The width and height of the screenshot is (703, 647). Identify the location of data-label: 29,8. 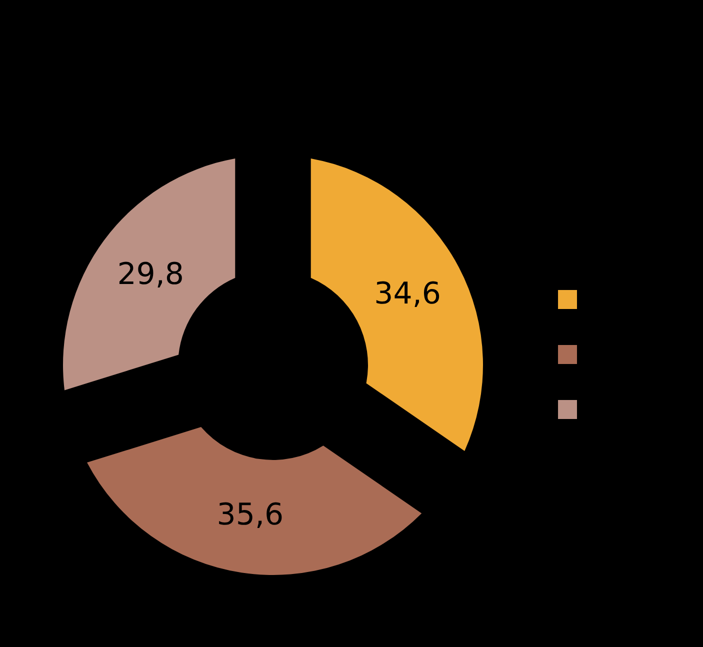
(150, 274).